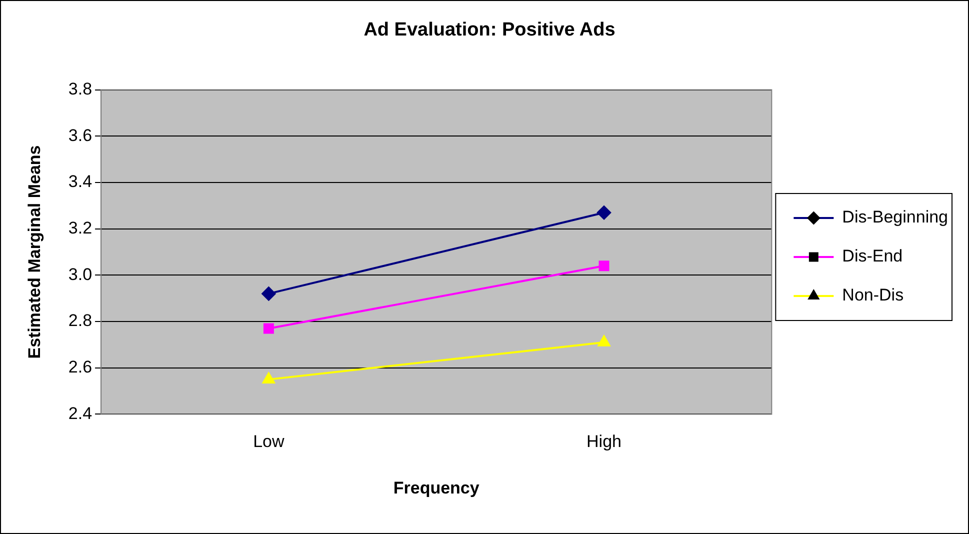 This screenshot has height=534, width=969. I want to click on x-tick-label: High, so click(604, 442).